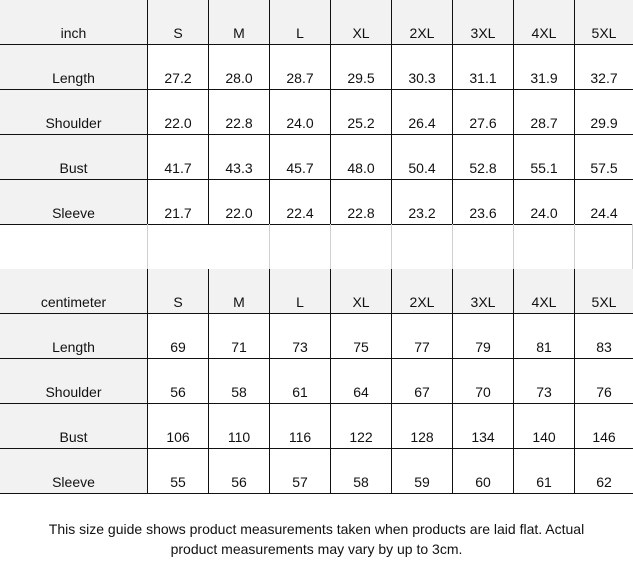 The image size is (633, 579). Describe the element at coordinates (239, 336) in the screenshot. I see `table-cell: 71` at that location.